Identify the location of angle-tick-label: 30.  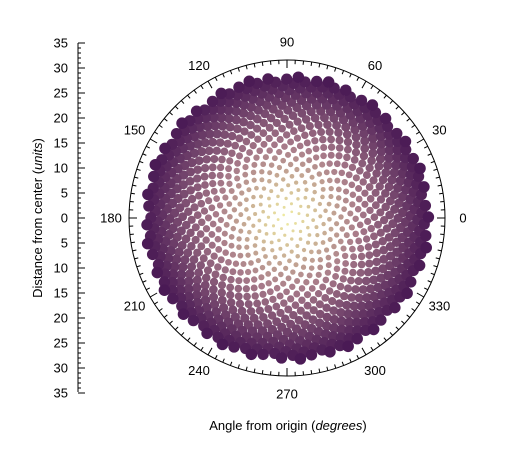
(439, 130).